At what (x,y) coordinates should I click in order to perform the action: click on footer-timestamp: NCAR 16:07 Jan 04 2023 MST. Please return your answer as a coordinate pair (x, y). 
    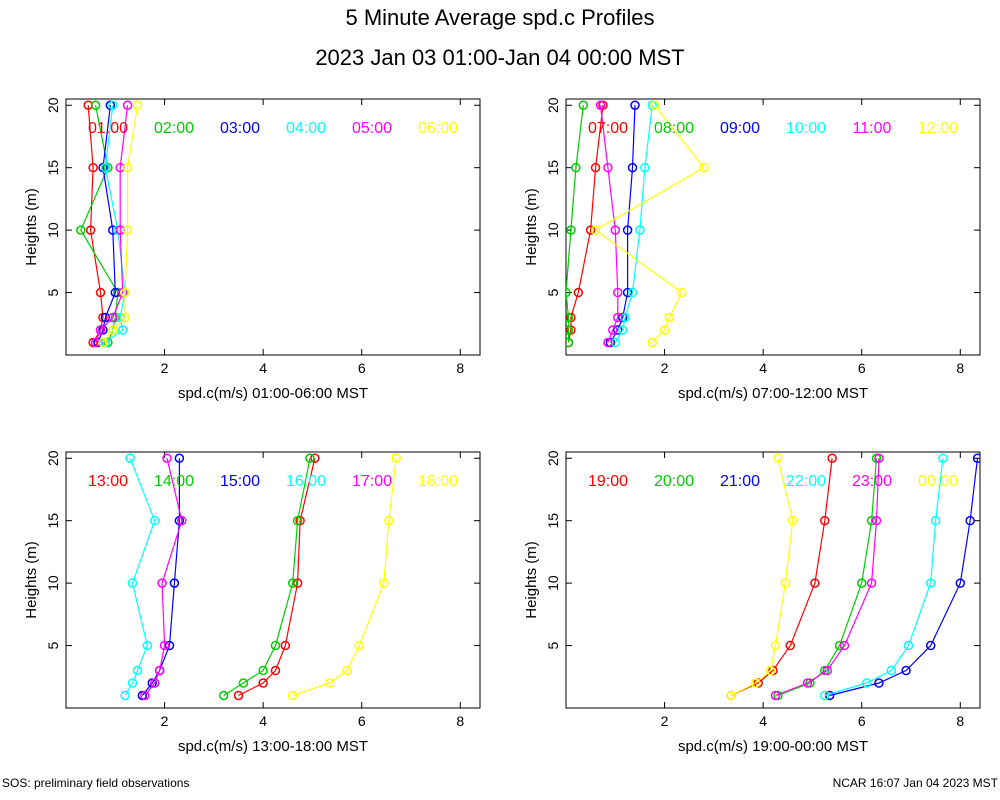
    Looking at the image, I should click on (915, 783).